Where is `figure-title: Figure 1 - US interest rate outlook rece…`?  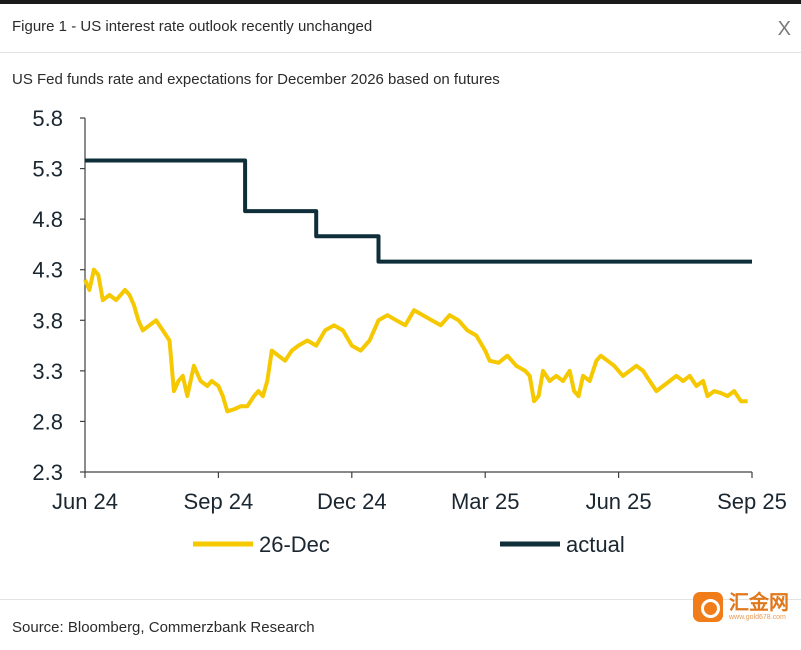 figure-title: Figure 1 - US interest rate outlook rece… is located at coordinates (192, 26).